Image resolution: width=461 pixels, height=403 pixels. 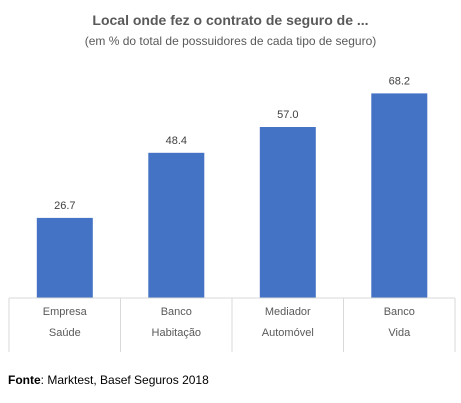 I want to click on source-label: Fonte, so click(x=24, y=380).